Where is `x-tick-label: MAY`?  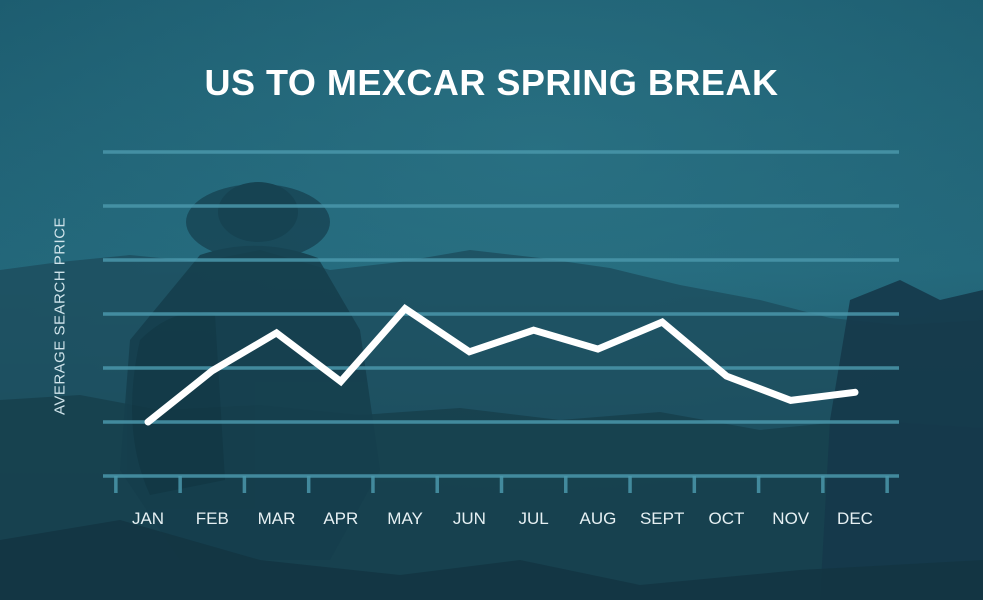
x-tick-label: MAY is located at coordinates (405, 518).